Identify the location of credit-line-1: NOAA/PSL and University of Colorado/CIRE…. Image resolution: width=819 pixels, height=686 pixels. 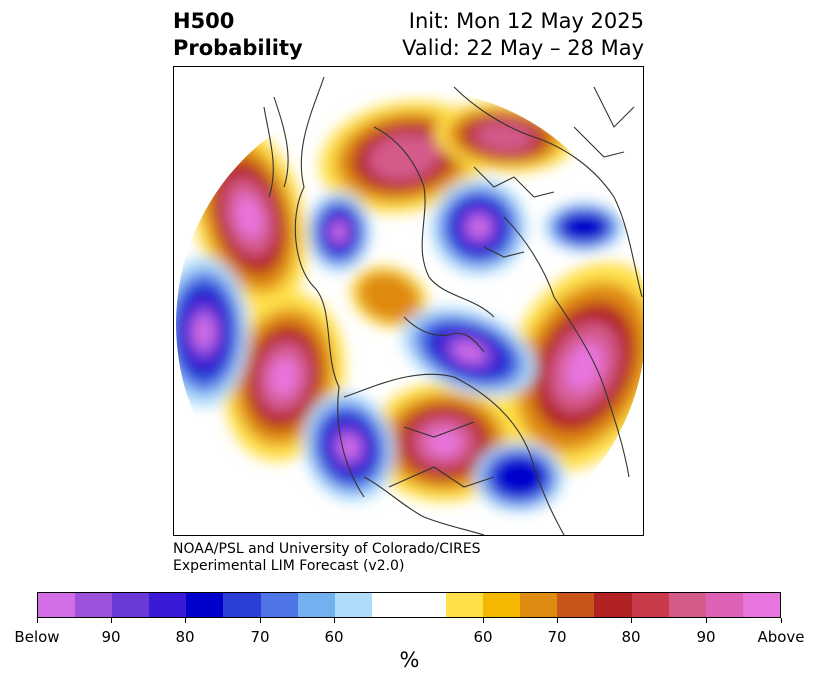
(327, 549).